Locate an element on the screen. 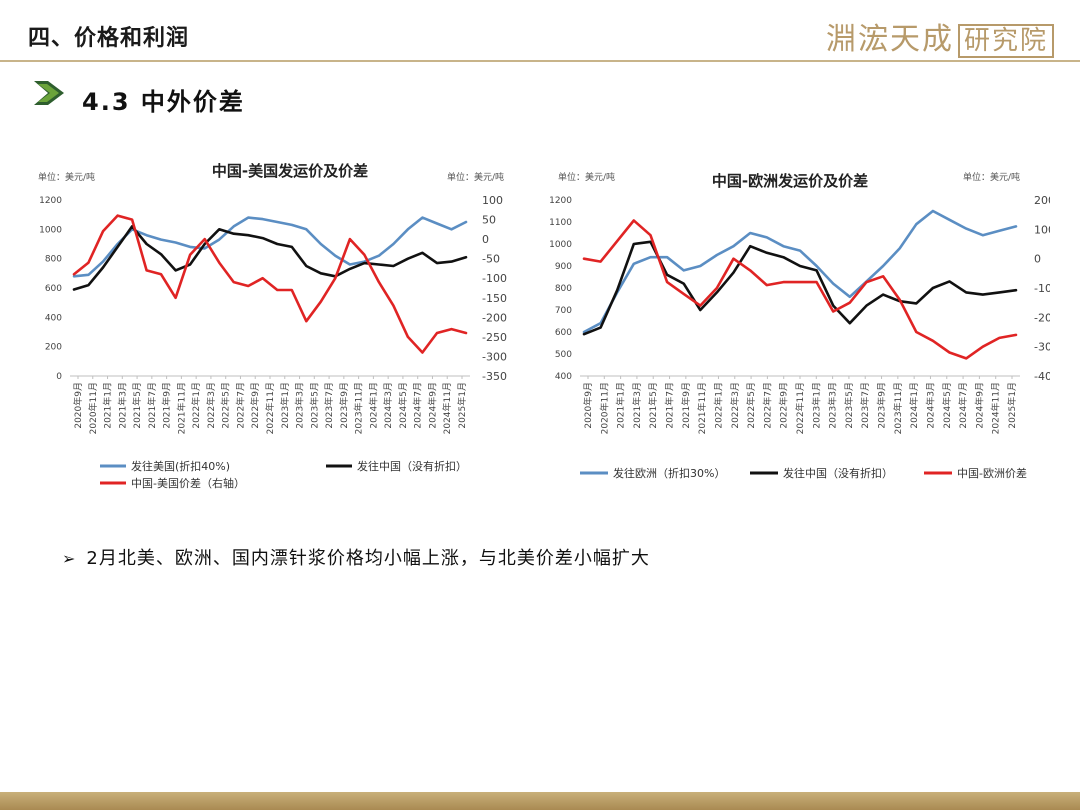 The height and width of the screenshot is (810, 1080). legend: 发往欧洲（折扣30%） 发往中国（没有折扣） 中国-欧洲价差 is located at coordinates (803, 473).